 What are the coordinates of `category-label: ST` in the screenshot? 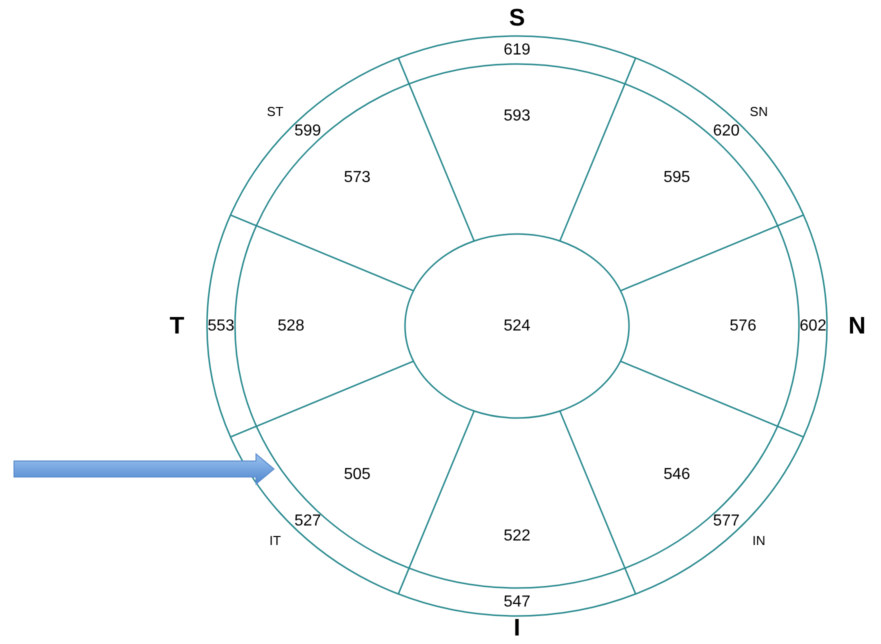 It's located at (275, 112).